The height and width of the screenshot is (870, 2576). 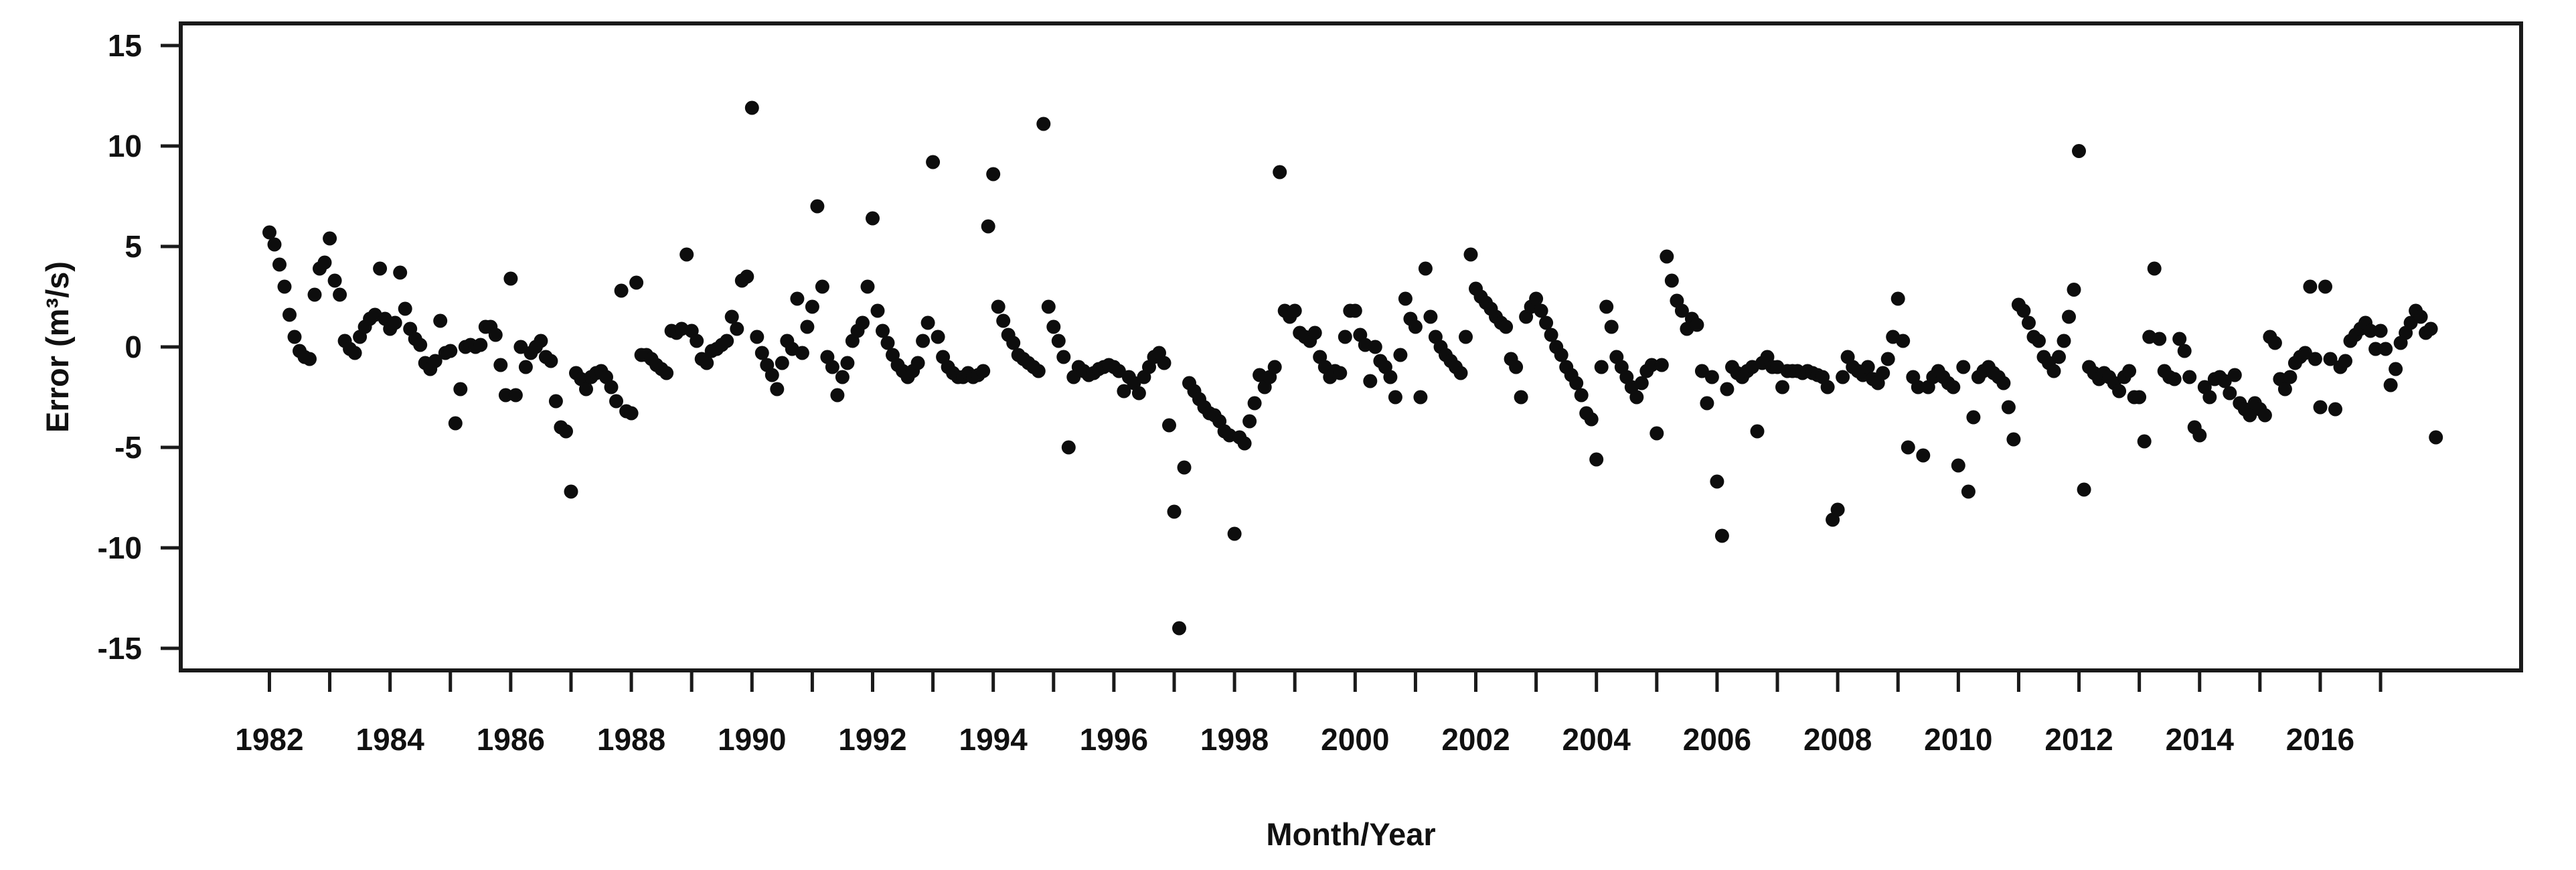 What do you see at coordinates (631, 739) in the screenshot?
I see `x-tick-label: 1988` at bounding box center [631, 739].